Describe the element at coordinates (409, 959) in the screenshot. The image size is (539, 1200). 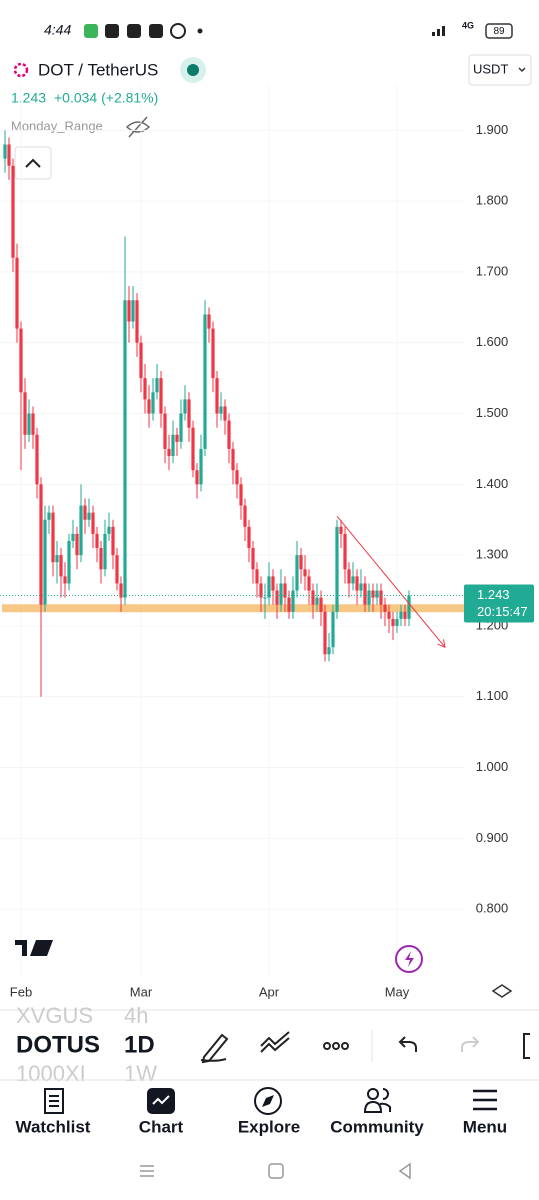
I see `lightning-button` at that location.